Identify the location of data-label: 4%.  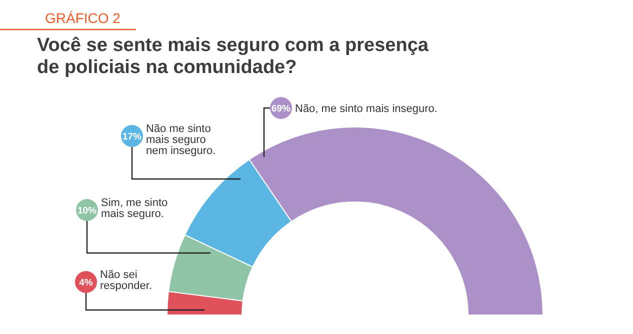
(86, 283).